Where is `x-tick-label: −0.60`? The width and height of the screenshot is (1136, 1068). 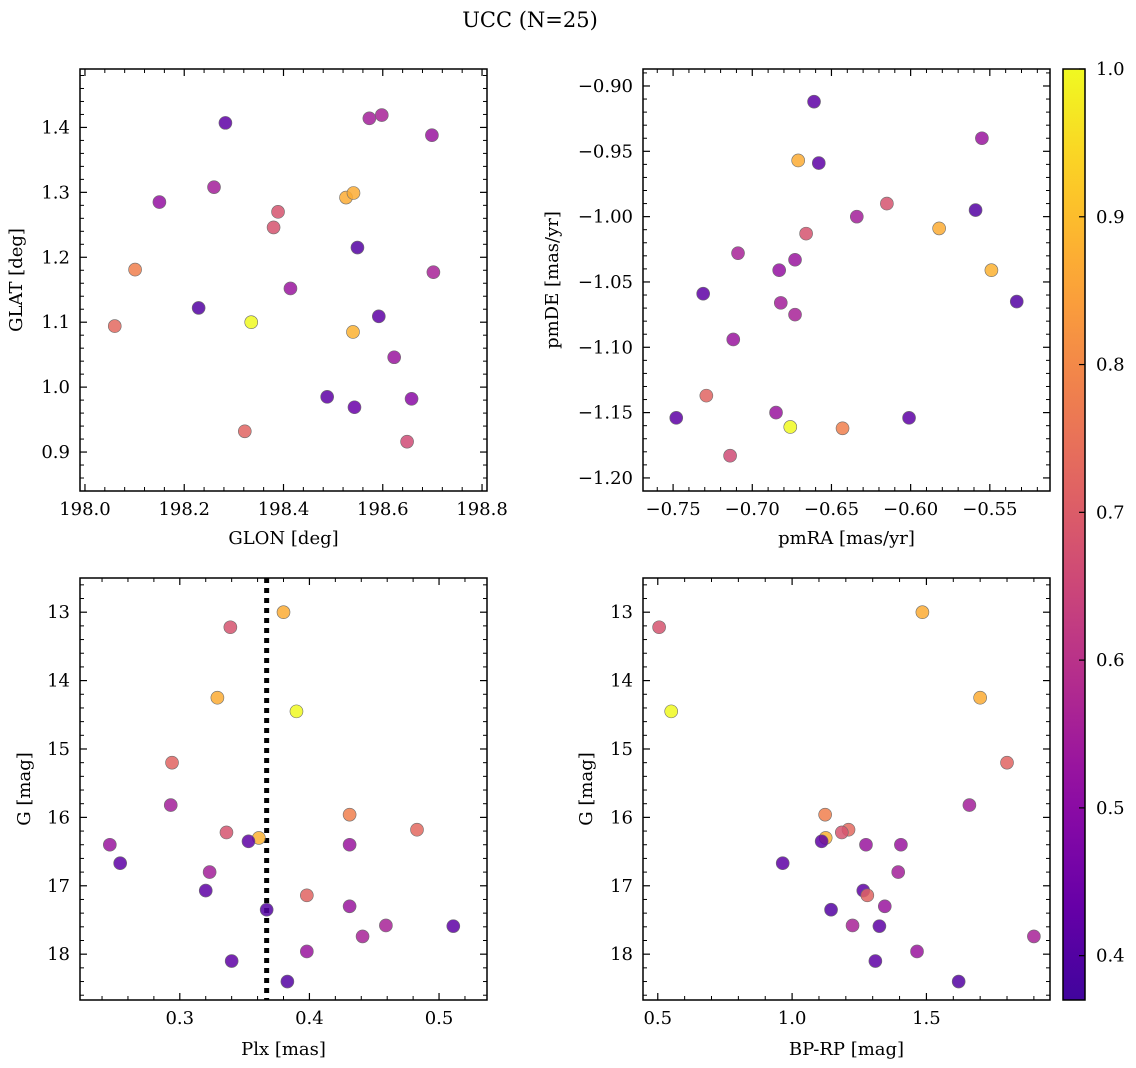
x-tick-label: −0.60 is located at coordinates (910, 509).